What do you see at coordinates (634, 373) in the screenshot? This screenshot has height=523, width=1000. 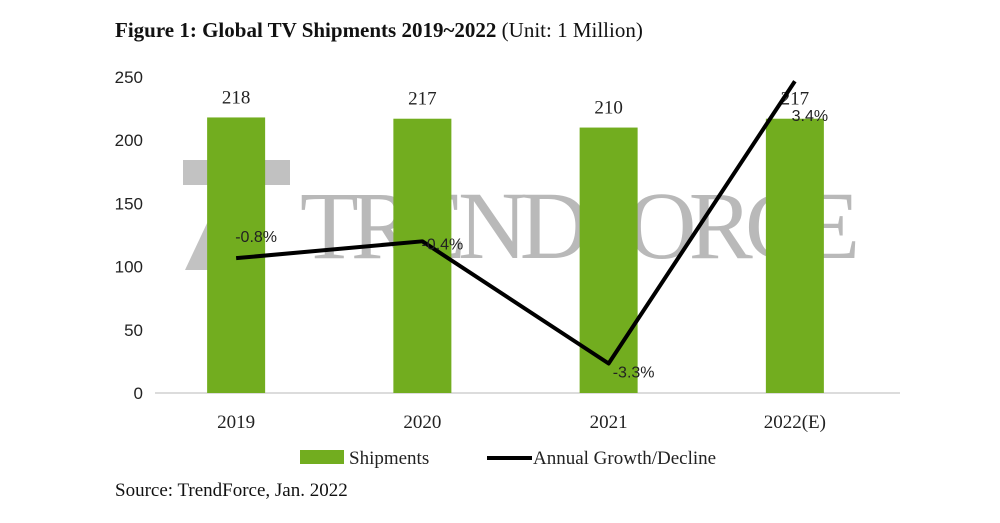 I see `growth-data-label: -3.3%` at bounding box center [634, 373].